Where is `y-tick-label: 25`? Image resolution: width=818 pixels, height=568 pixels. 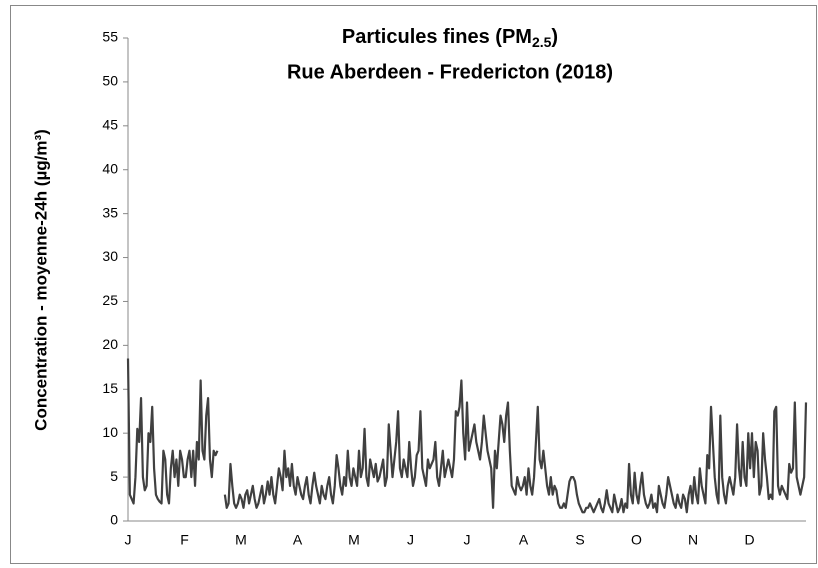 y-tick-label: 25 is located at coordinates (110, 300).